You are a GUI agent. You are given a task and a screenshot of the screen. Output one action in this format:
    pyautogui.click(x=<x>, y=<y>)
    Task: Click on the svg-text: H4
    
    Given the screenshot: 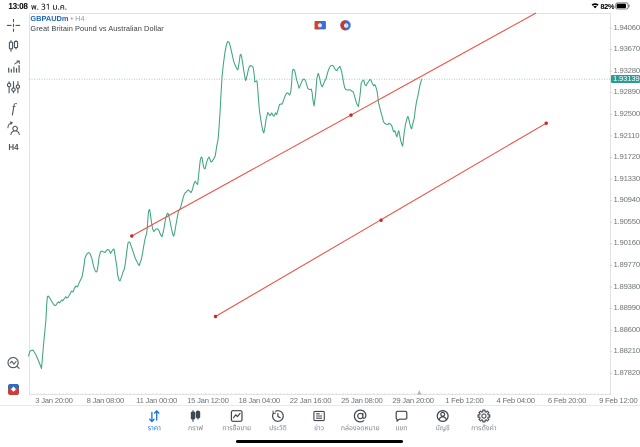 What is the action you would take?
    pyautogui.click(x=13, y=147)
    